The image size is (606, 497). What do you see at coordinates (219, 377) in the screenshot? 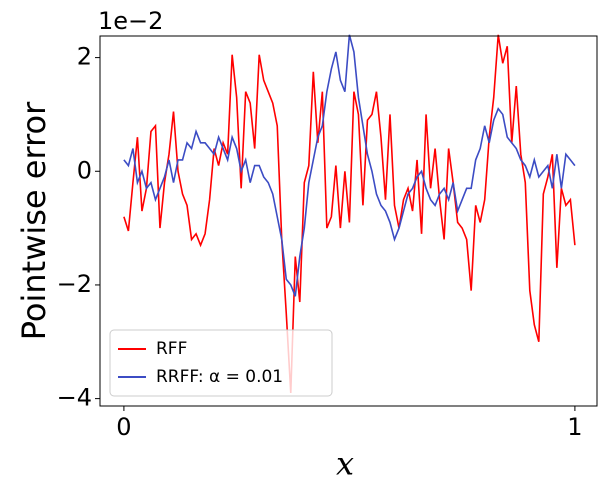
I see `legend-label: RRFF: α = 0.01` at bounding box center [219, 377].